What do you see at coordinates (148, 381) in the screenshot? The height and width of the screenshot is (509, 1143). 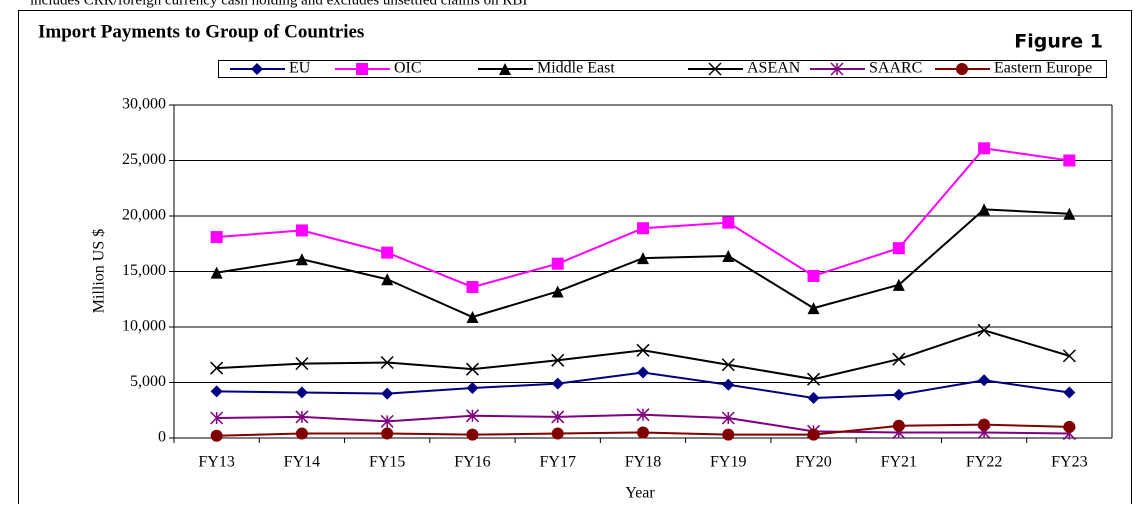 I see `y-tick-label: 5,000` at bounding box center [148, 381].